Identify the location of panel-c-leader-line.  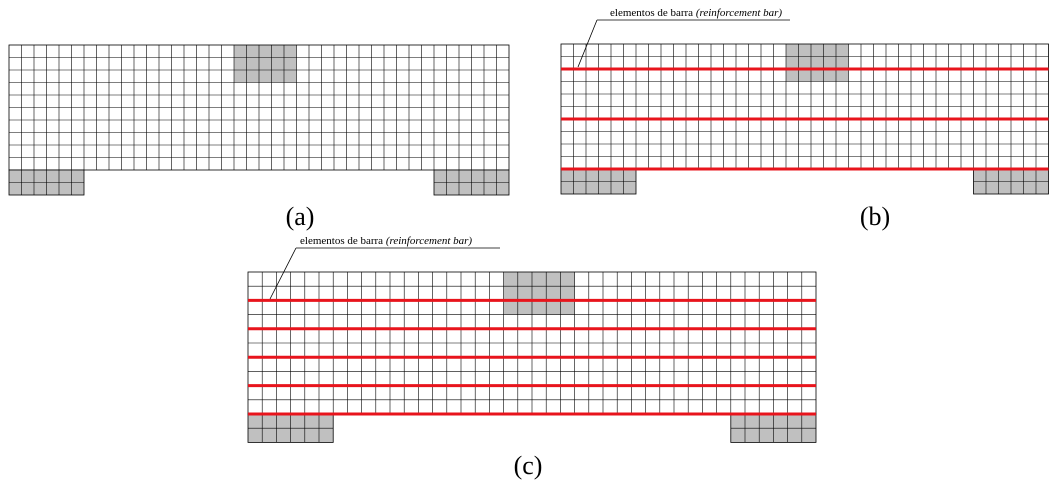
(283, 273).